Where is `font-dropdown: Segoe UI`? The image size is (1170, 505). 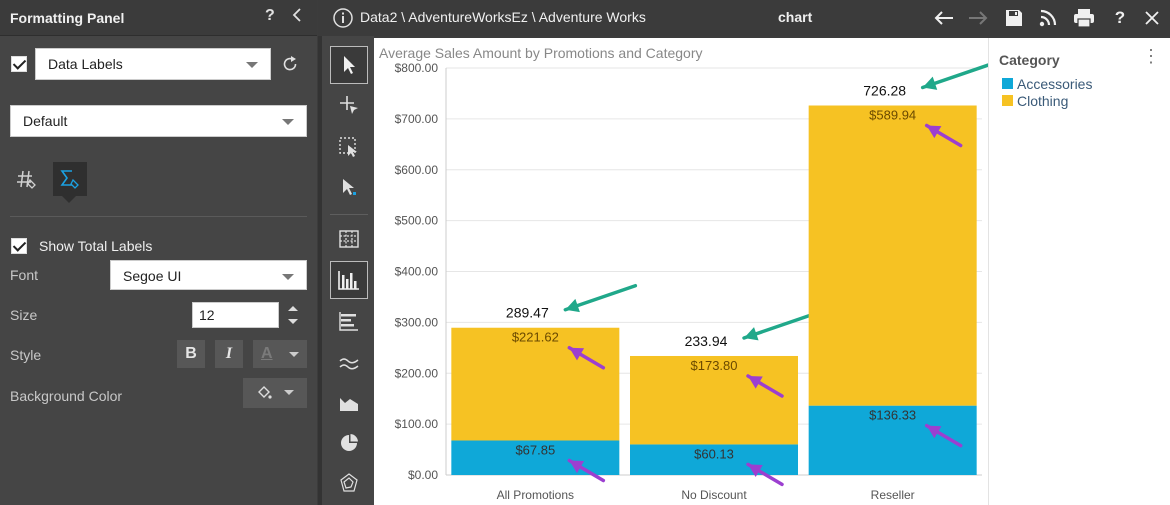 font-dropdown: Segoe UI is located at coordinates (208, 275).